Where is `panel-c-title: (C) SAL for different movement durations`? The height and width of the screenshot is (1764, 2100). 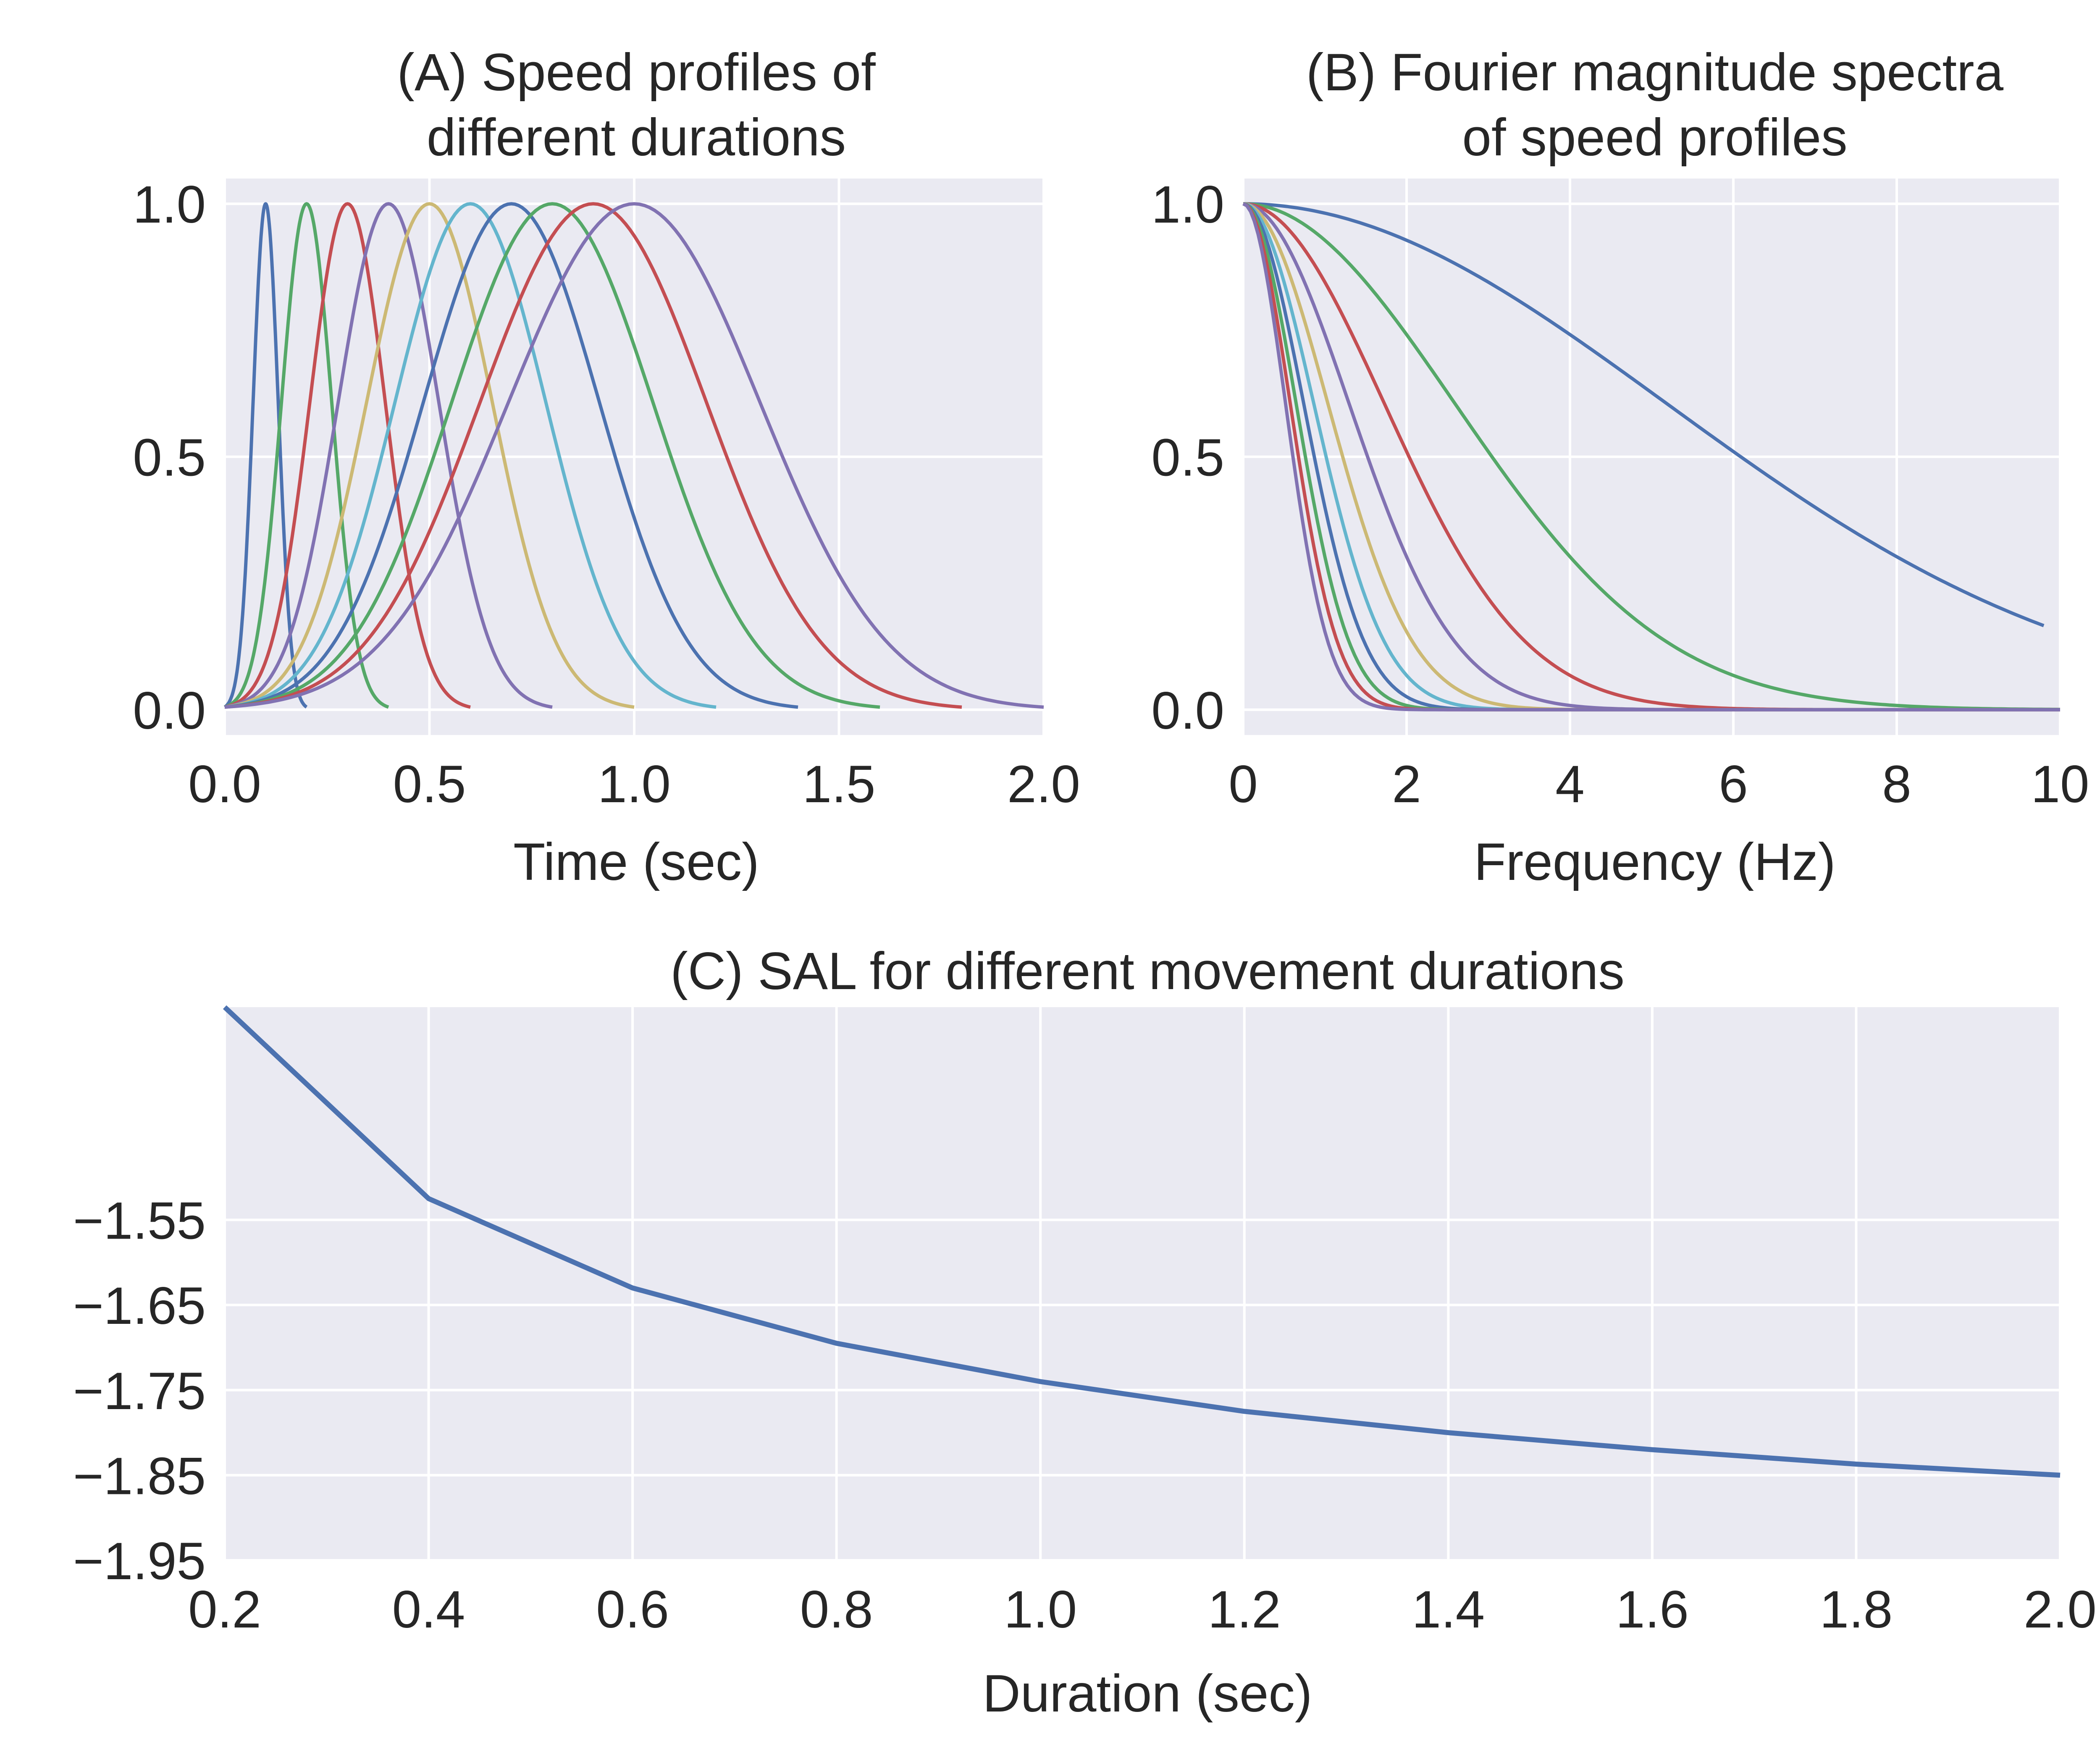 panel-c-title: (C) SAL for different movement durations is located at coordinates (1147, 971).